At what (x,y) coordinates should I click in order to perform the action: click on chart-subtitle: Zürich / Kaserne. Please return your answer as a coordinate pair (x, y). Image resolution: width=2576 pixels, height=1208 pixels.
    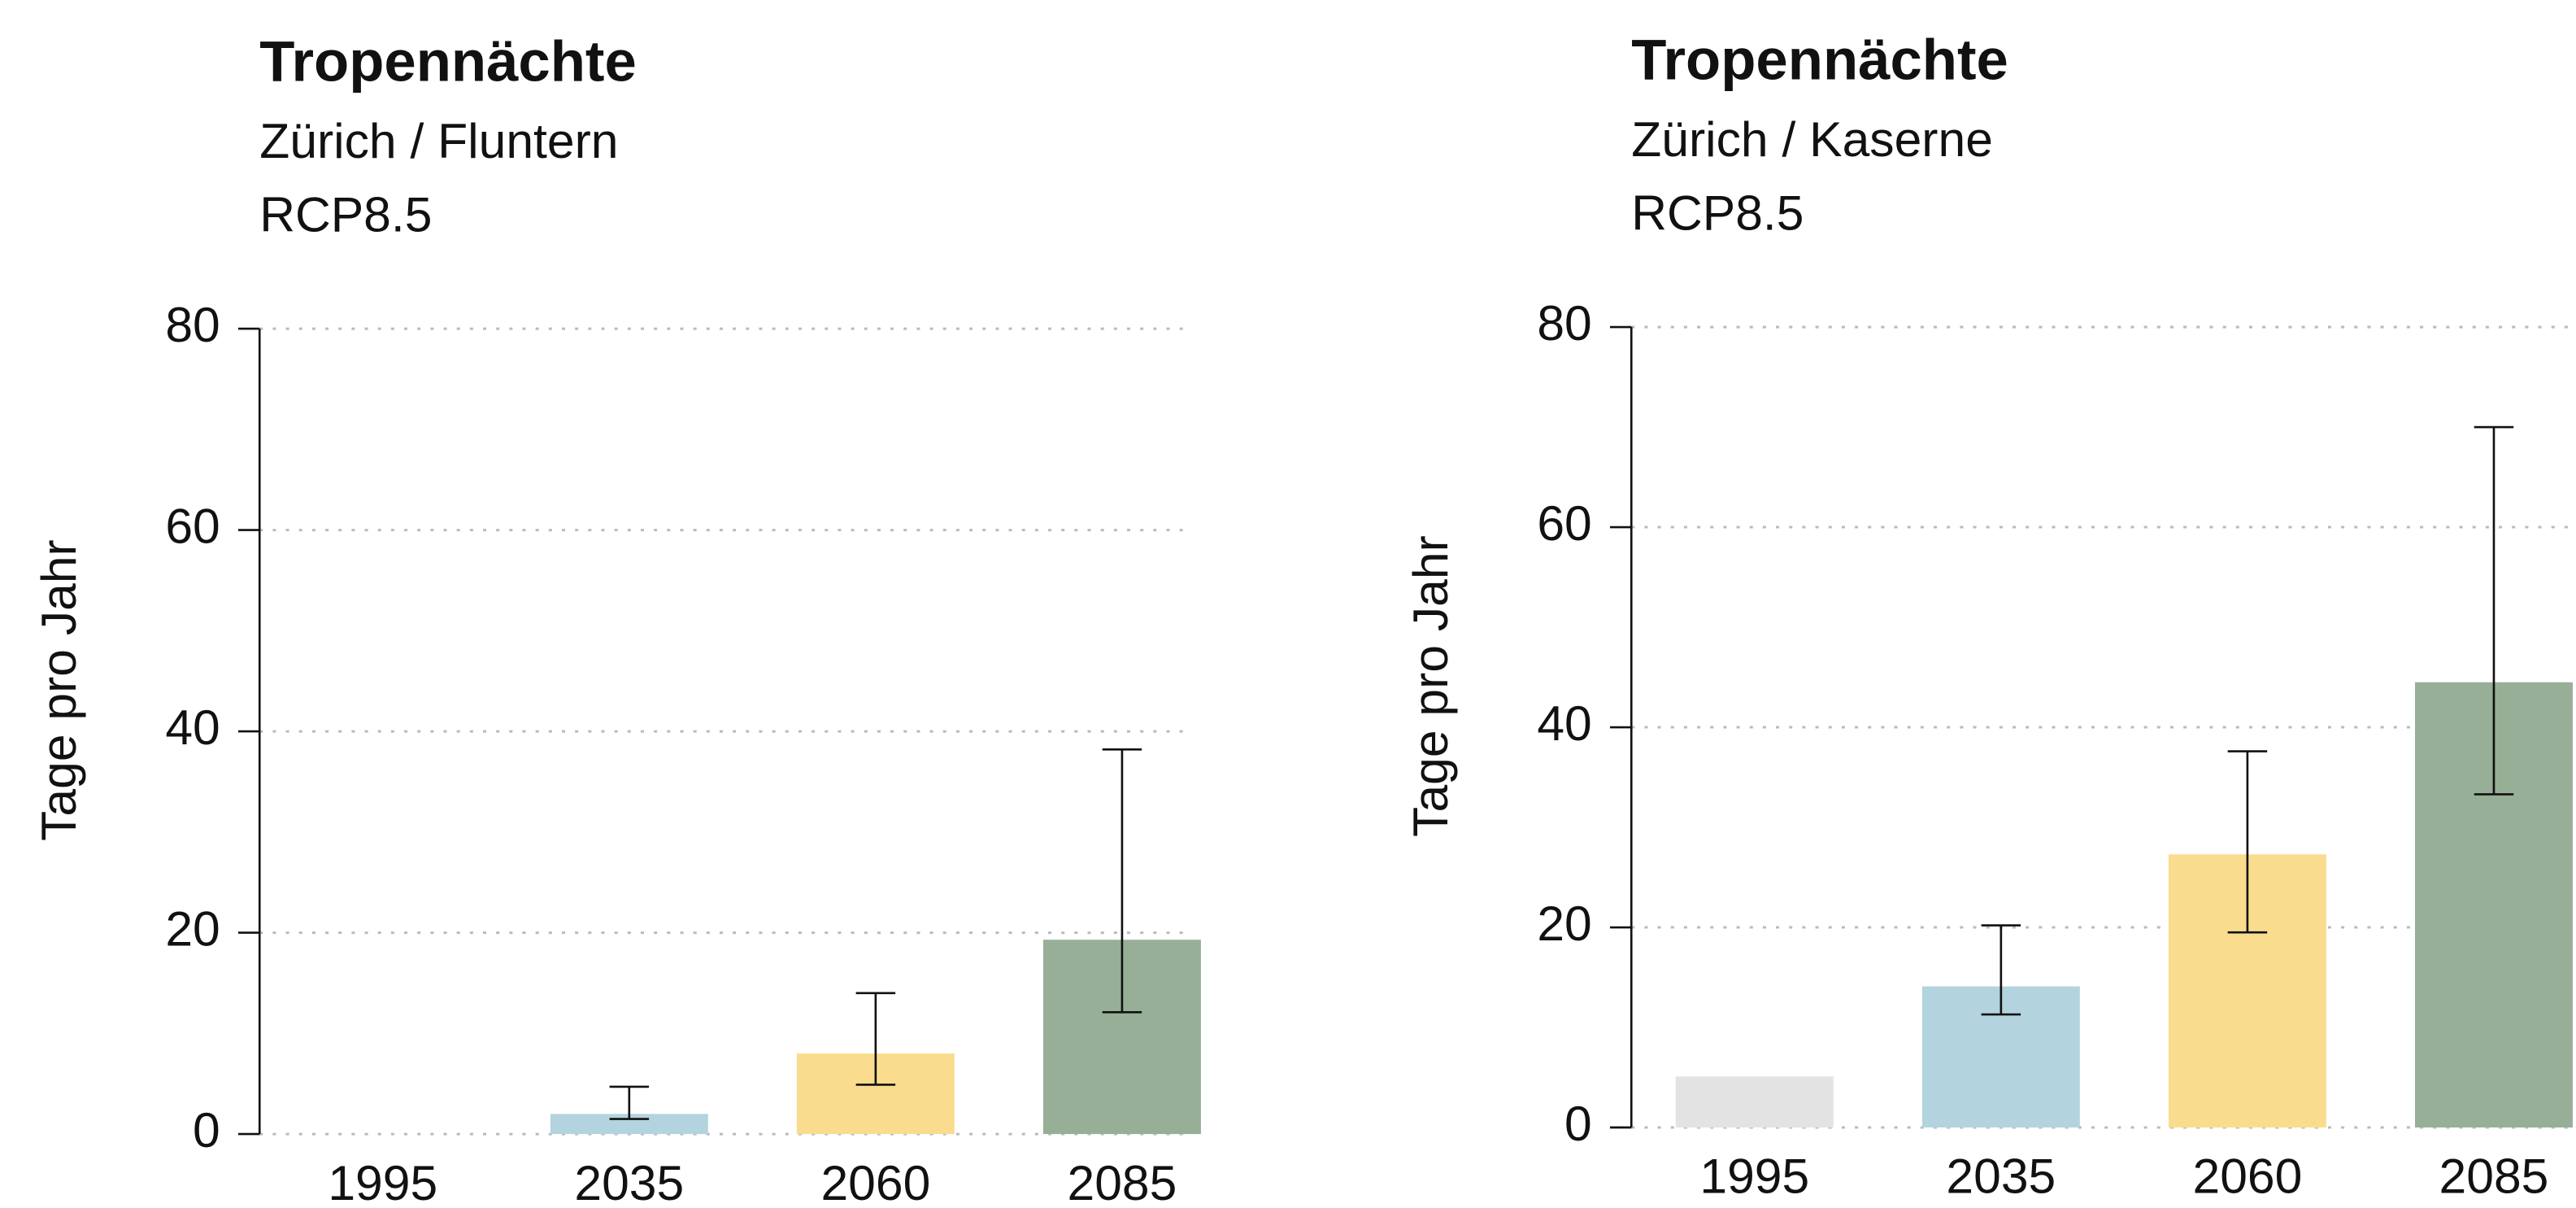
    Looking at the image, I should click on (1812, 139).